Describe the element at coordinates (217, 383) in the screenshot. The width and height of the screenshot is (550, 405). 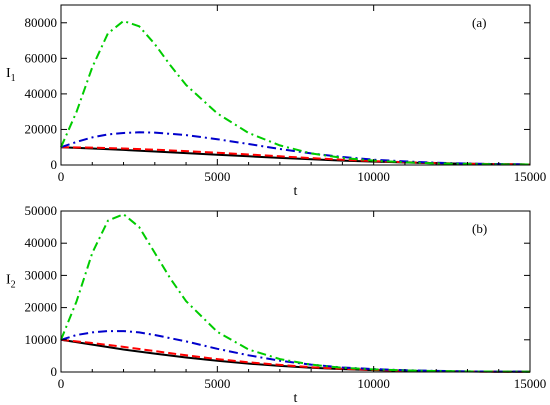
I see `panel-b-x-tick-label: 5000` at that location.